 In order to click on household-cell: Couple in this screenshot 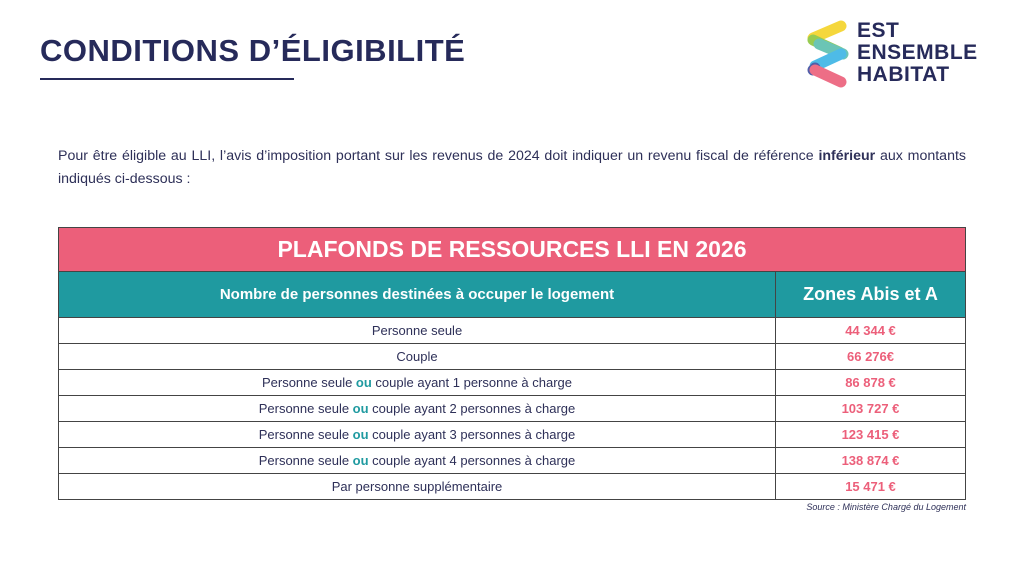, I will do `click(417, 356)`.